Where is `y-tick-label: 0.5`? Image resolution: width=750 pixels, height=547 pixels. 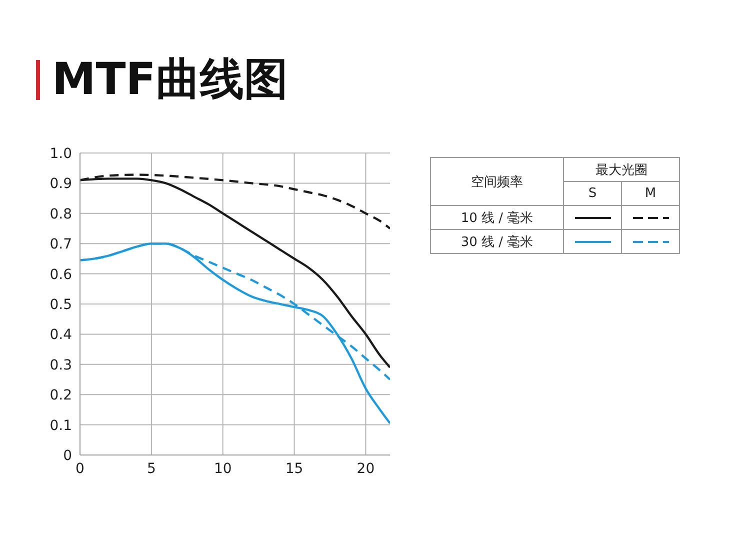
y-tick-label: 0.5 is located at coordinates (61, 304).